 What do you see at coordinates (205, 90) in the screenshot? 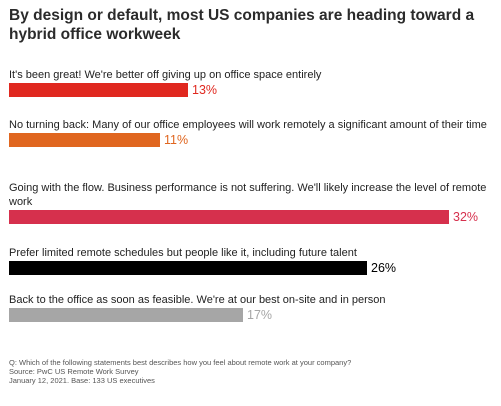
I see `value-label: 13%` at bounding box center [205, 90].